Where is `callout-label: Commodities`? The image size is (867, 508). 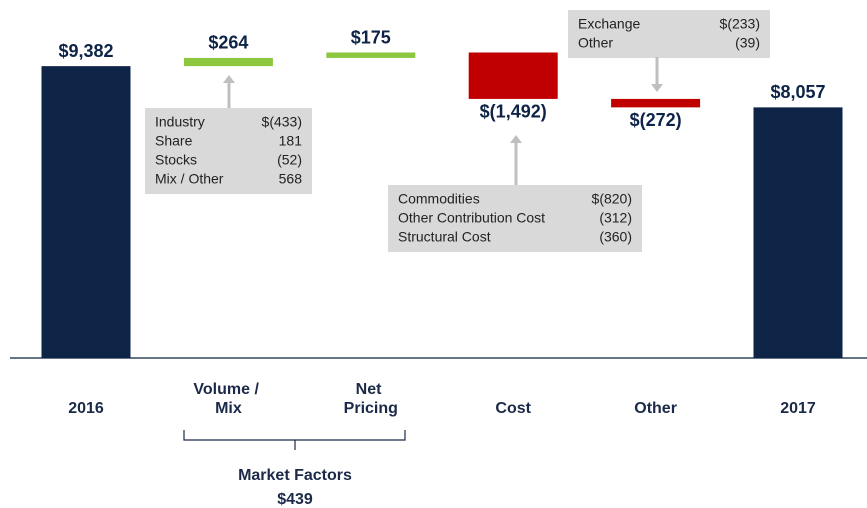 callout-label: Commodities is located at coordinates (439, 199).